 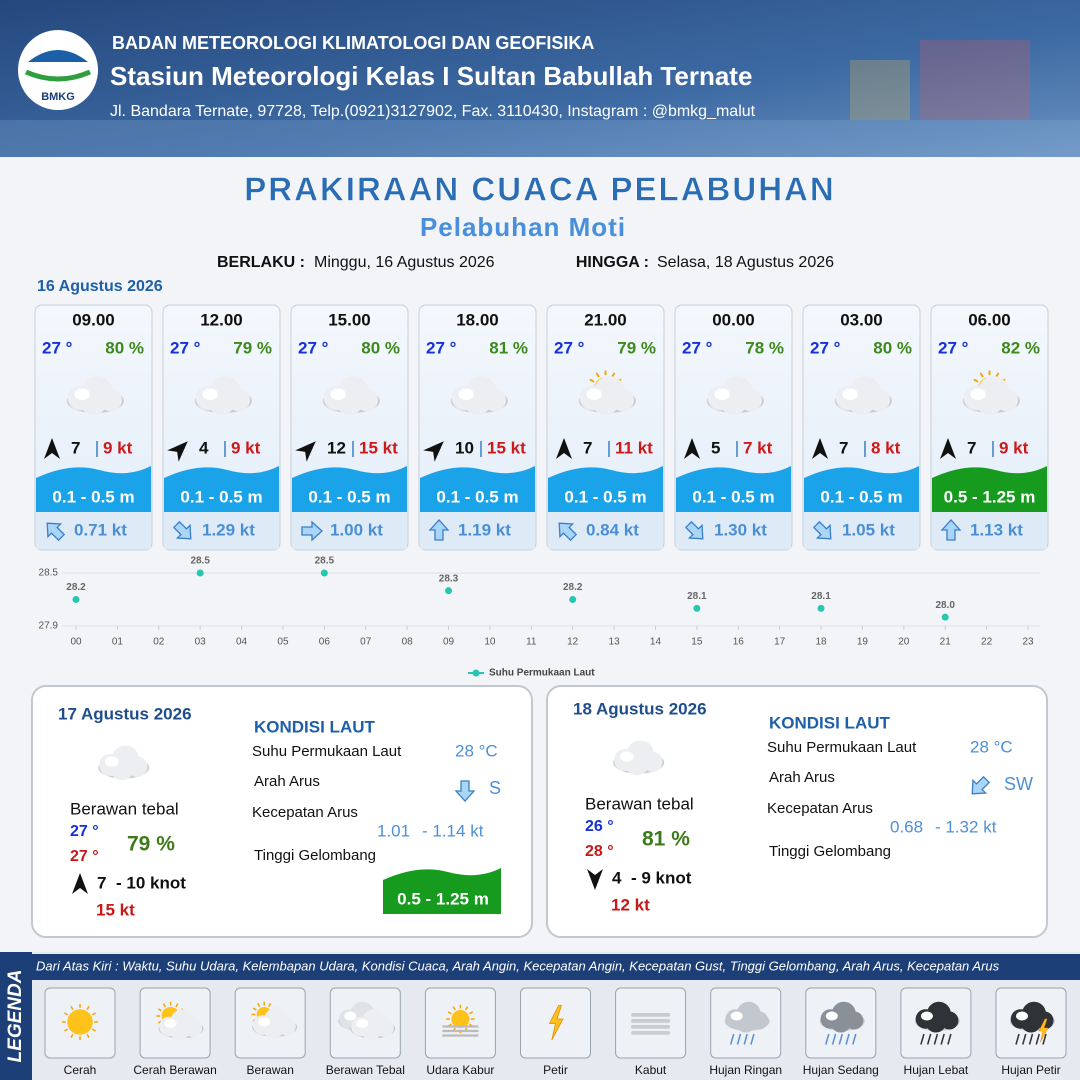 What do you see at coordinates (1028, 642) in the screenshot?
I see `x-tick-label: 23` at bounding box center [1028, 642].